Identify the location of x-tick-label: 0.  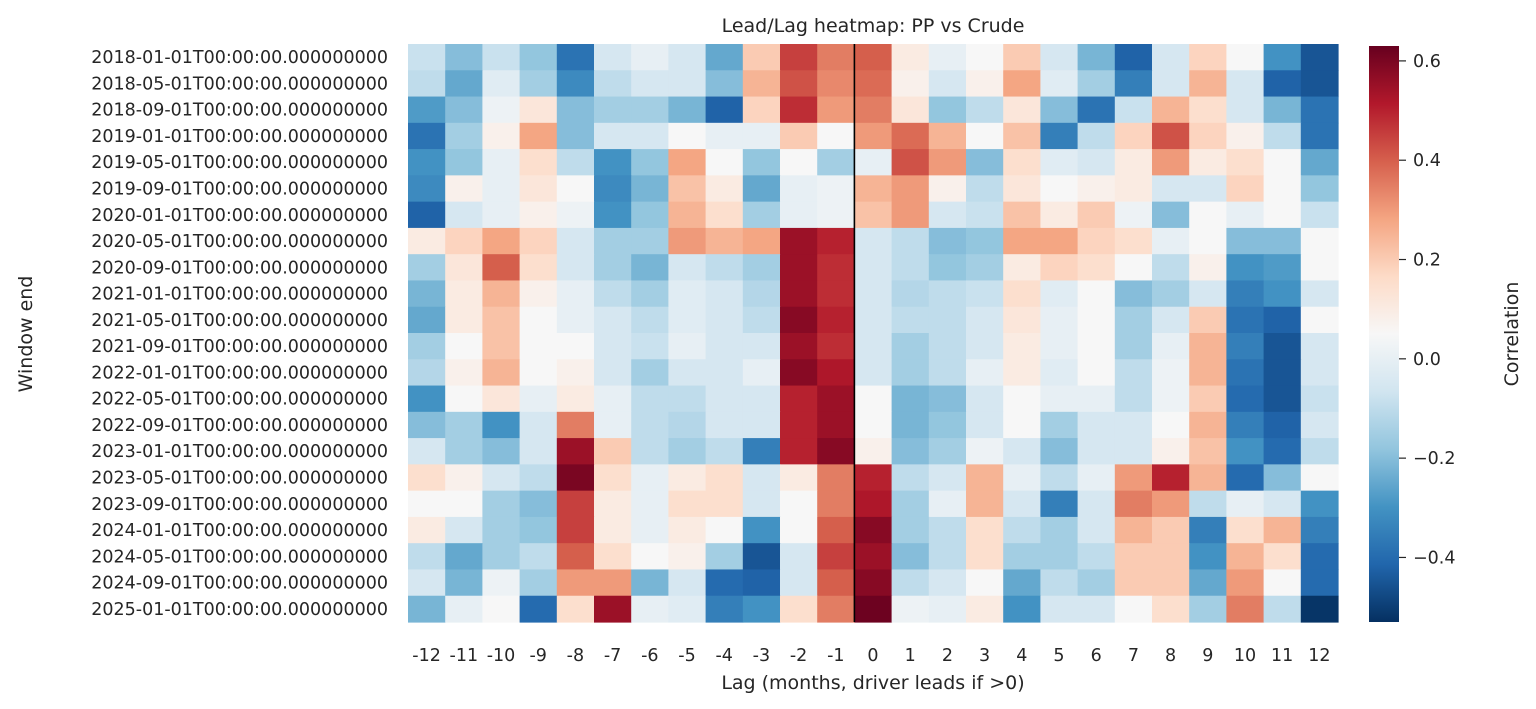
(872, 656).